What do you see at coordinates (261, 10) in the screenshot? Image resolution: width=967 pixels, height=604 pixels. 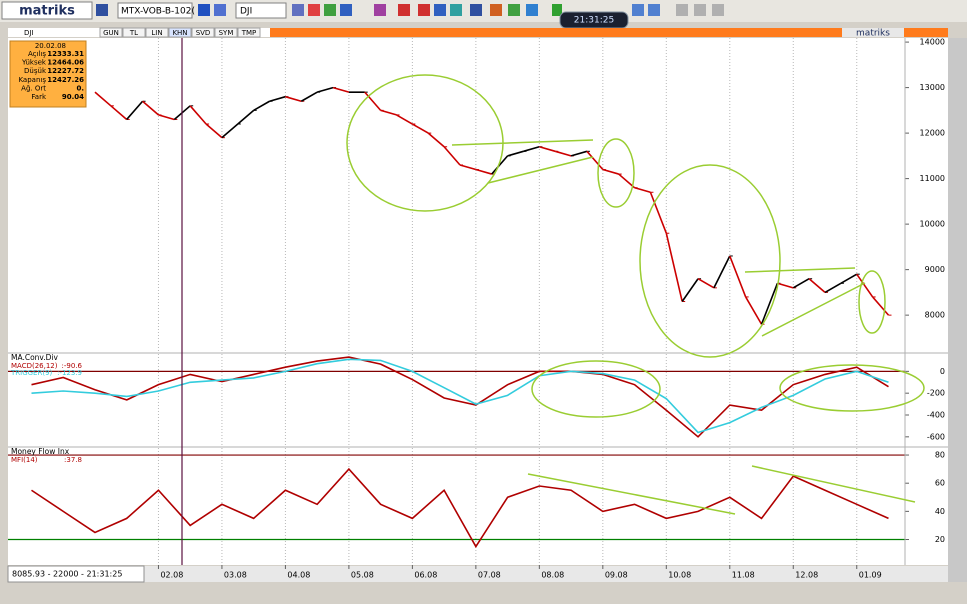 I see `symbol-select` at bounding box center [261, 10].